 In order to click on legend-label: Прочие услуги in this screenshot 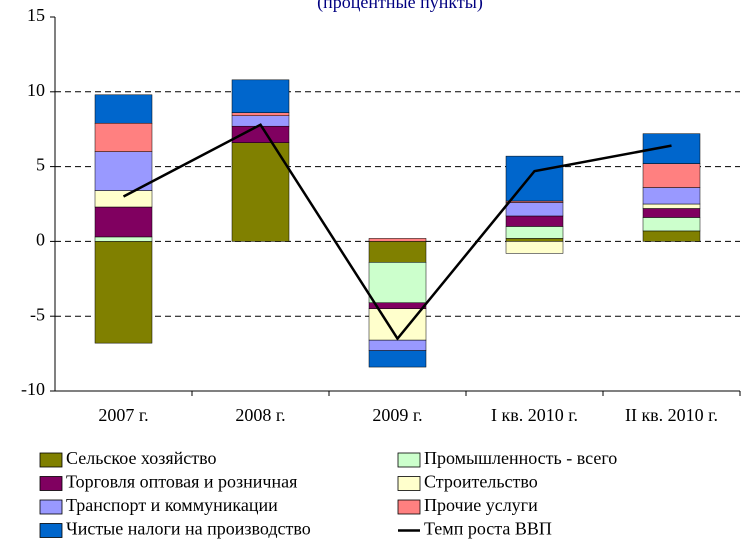, I will do `click(481, 505)`.